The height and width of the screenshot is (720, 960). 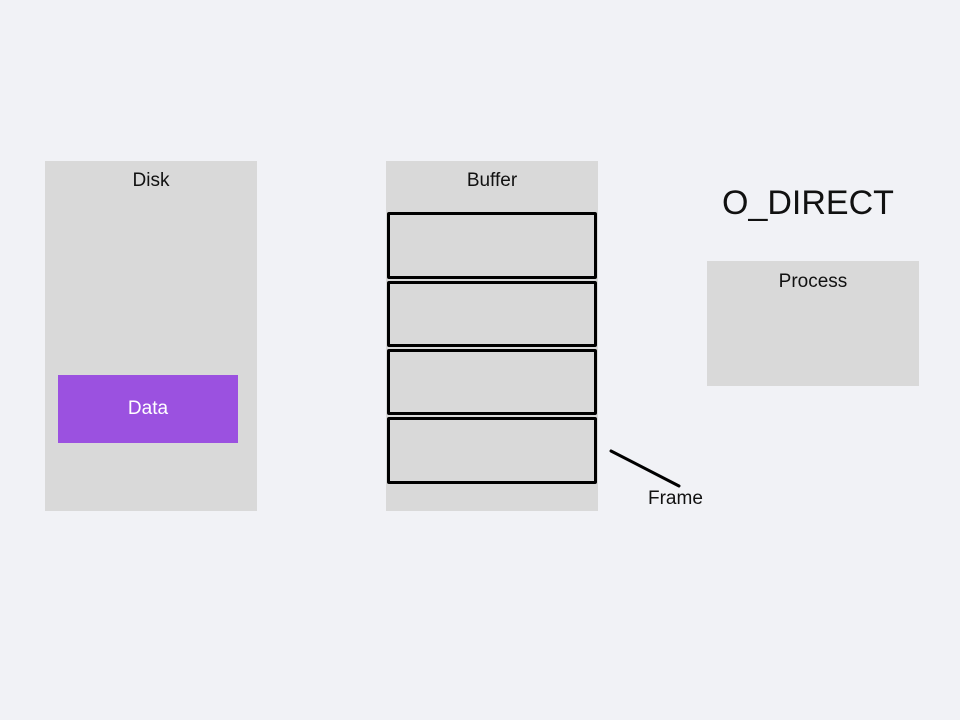 I want to click on process-label: Process, so click(x=813, y=281).